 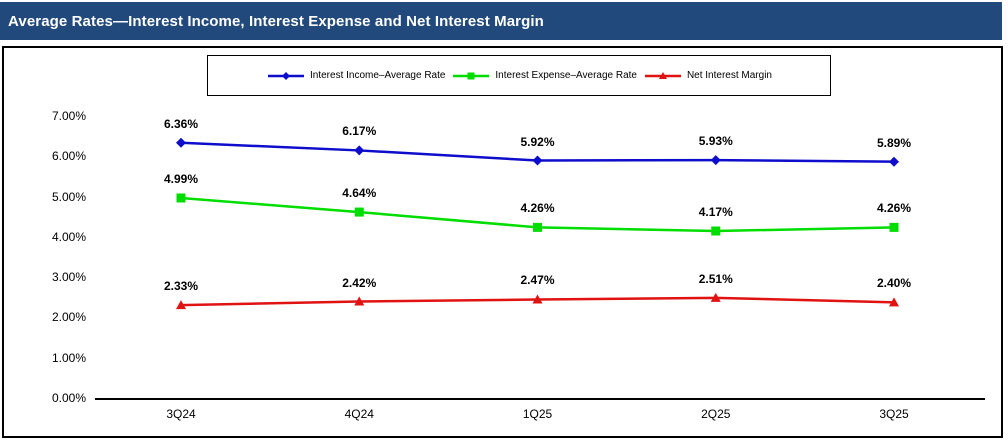 I want to click on legend-entry: Interest Expense–Average Rate, so click(x=545, y=76).